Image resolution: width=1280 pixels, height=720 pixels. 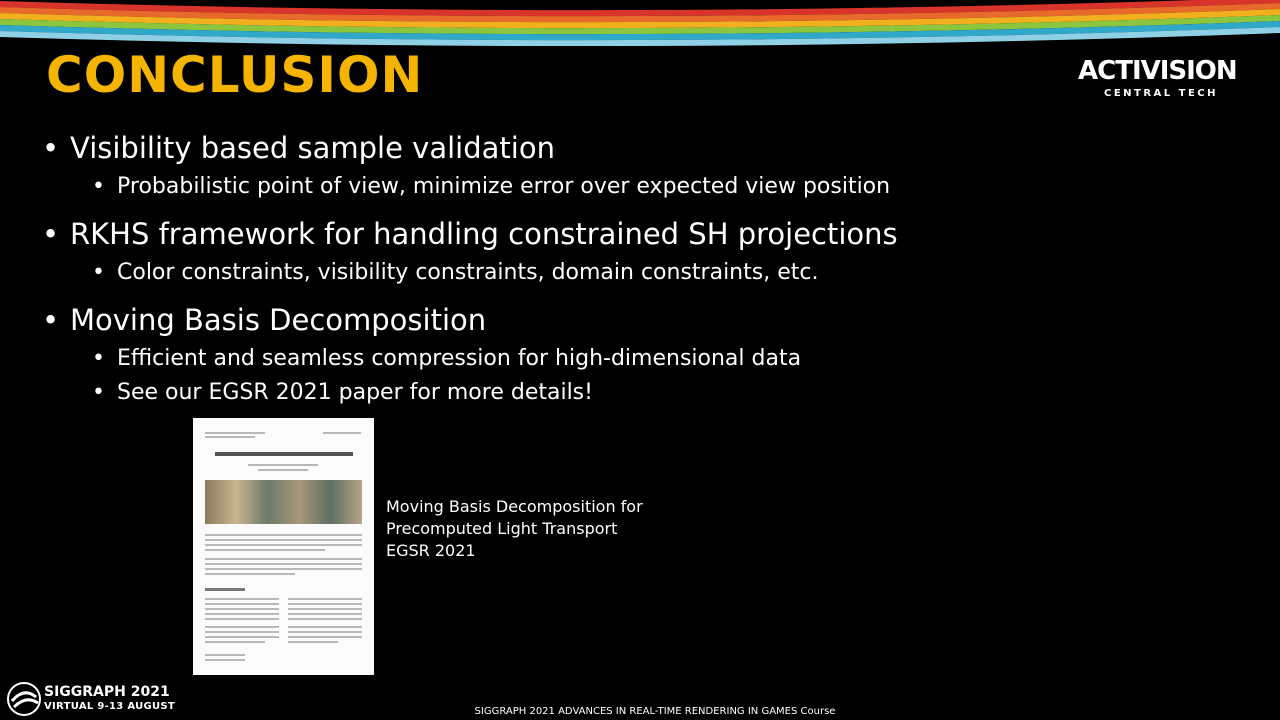 What do you see at coordinates (235, 75) in the screenshot?
I see `slide-title: CONCLUSION` at bounding box center [235, 75].